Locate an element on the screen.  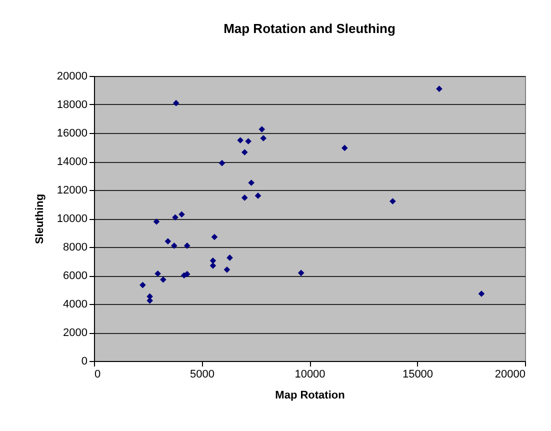
x-tick-label: 15000 is located at coordinates (418, 374).